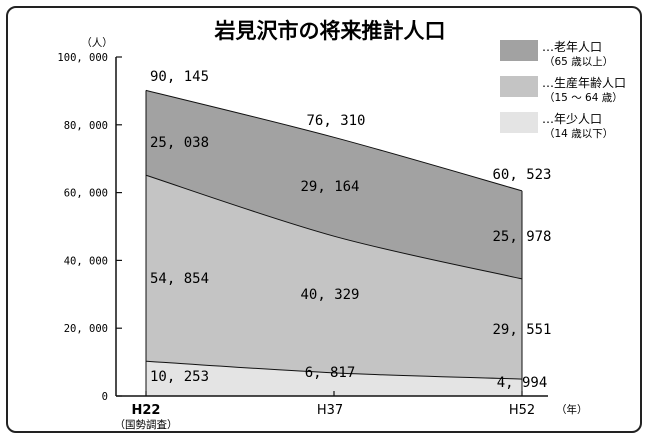 The width and height of the screenshot is (652, 443). What do you see at coordinates (179, 377) in the screenshot?
I see `value-label-年少人口: 10, 253` at bounding box center [179, 377].